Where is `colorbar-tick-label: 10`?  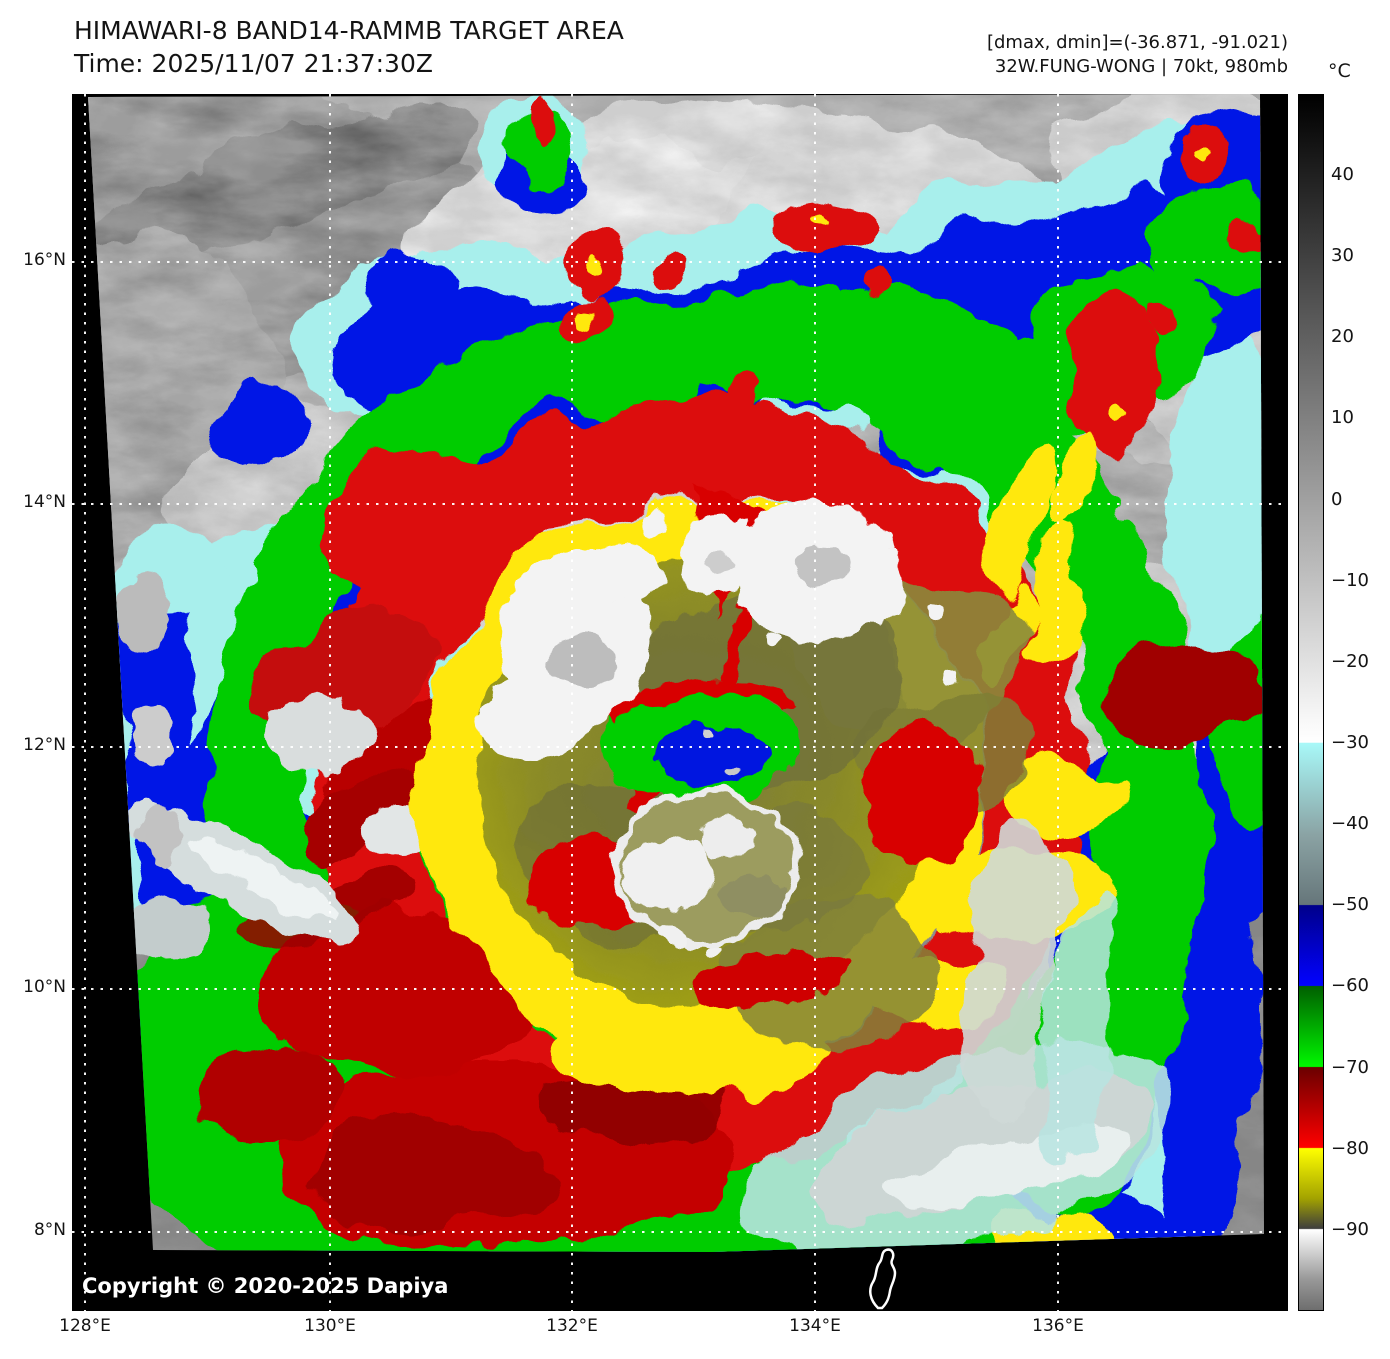
colorbar-tick-label: 10 is located at coordinates (1342, 417).